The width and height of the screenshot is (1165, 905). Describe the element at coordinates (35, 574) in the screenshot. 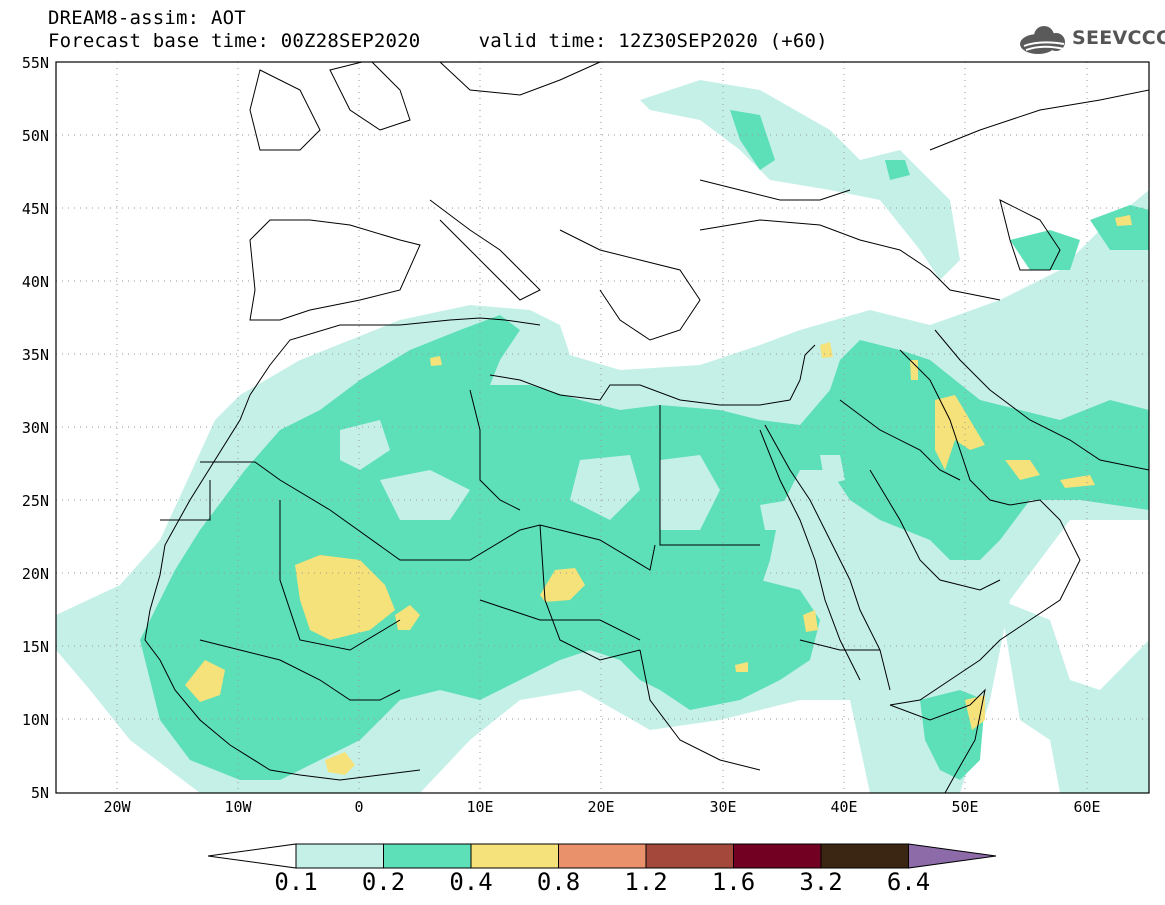

I see `lat-label-20N: 20N` at that location.